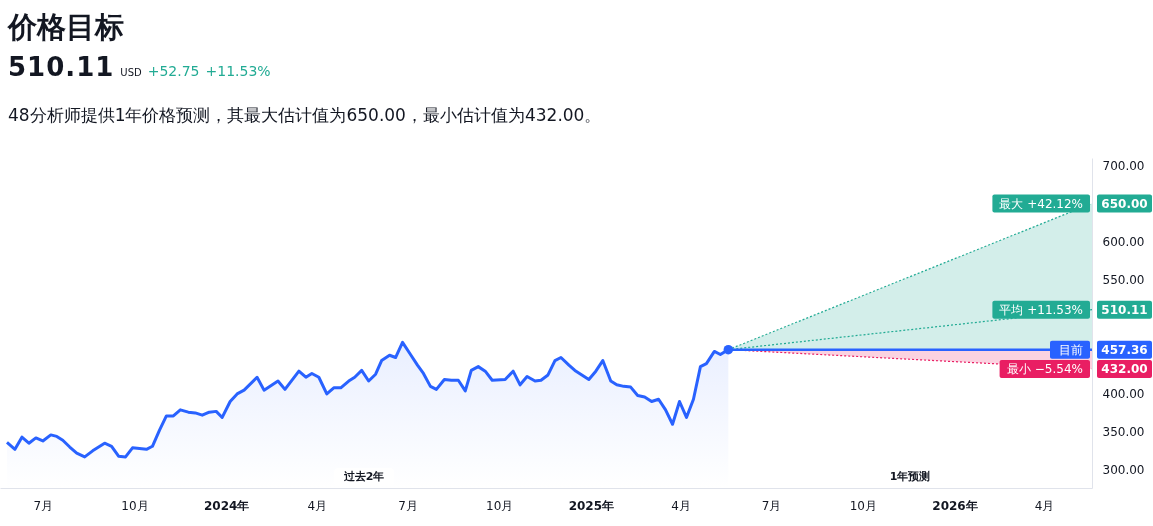 This screenshot has width=1153, height=526. Describe the element at coordinates (1123, 431) in the screenshot. I see `y-tick-label: 350.00` at that location.